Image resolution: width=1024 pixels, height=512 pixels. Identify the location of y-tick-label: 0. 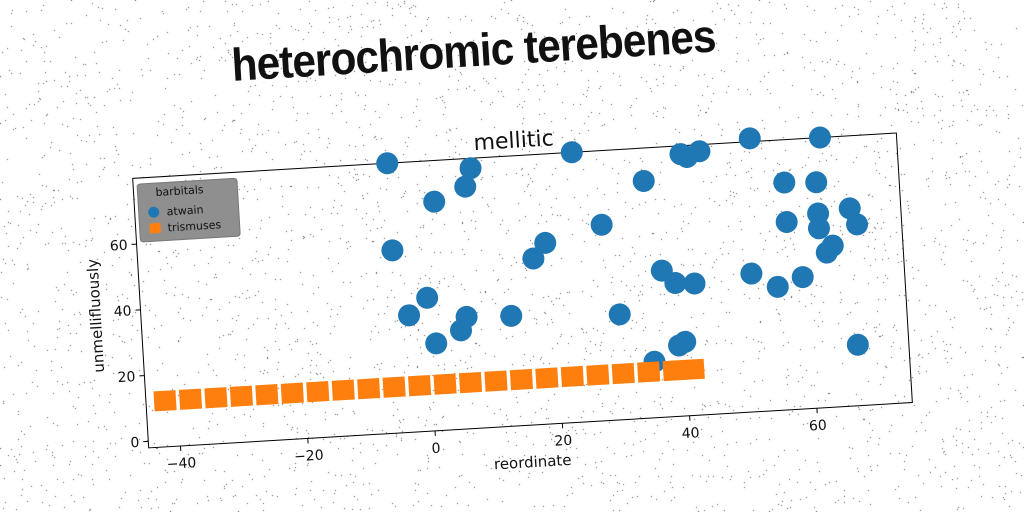
(135, 443).